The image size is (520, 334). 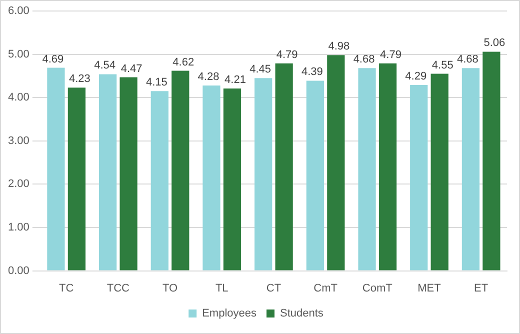 What do you see at coordinates (229, 314) in the screenshot?
I see `legend-label: Employees` at bounding box center [229, 314].